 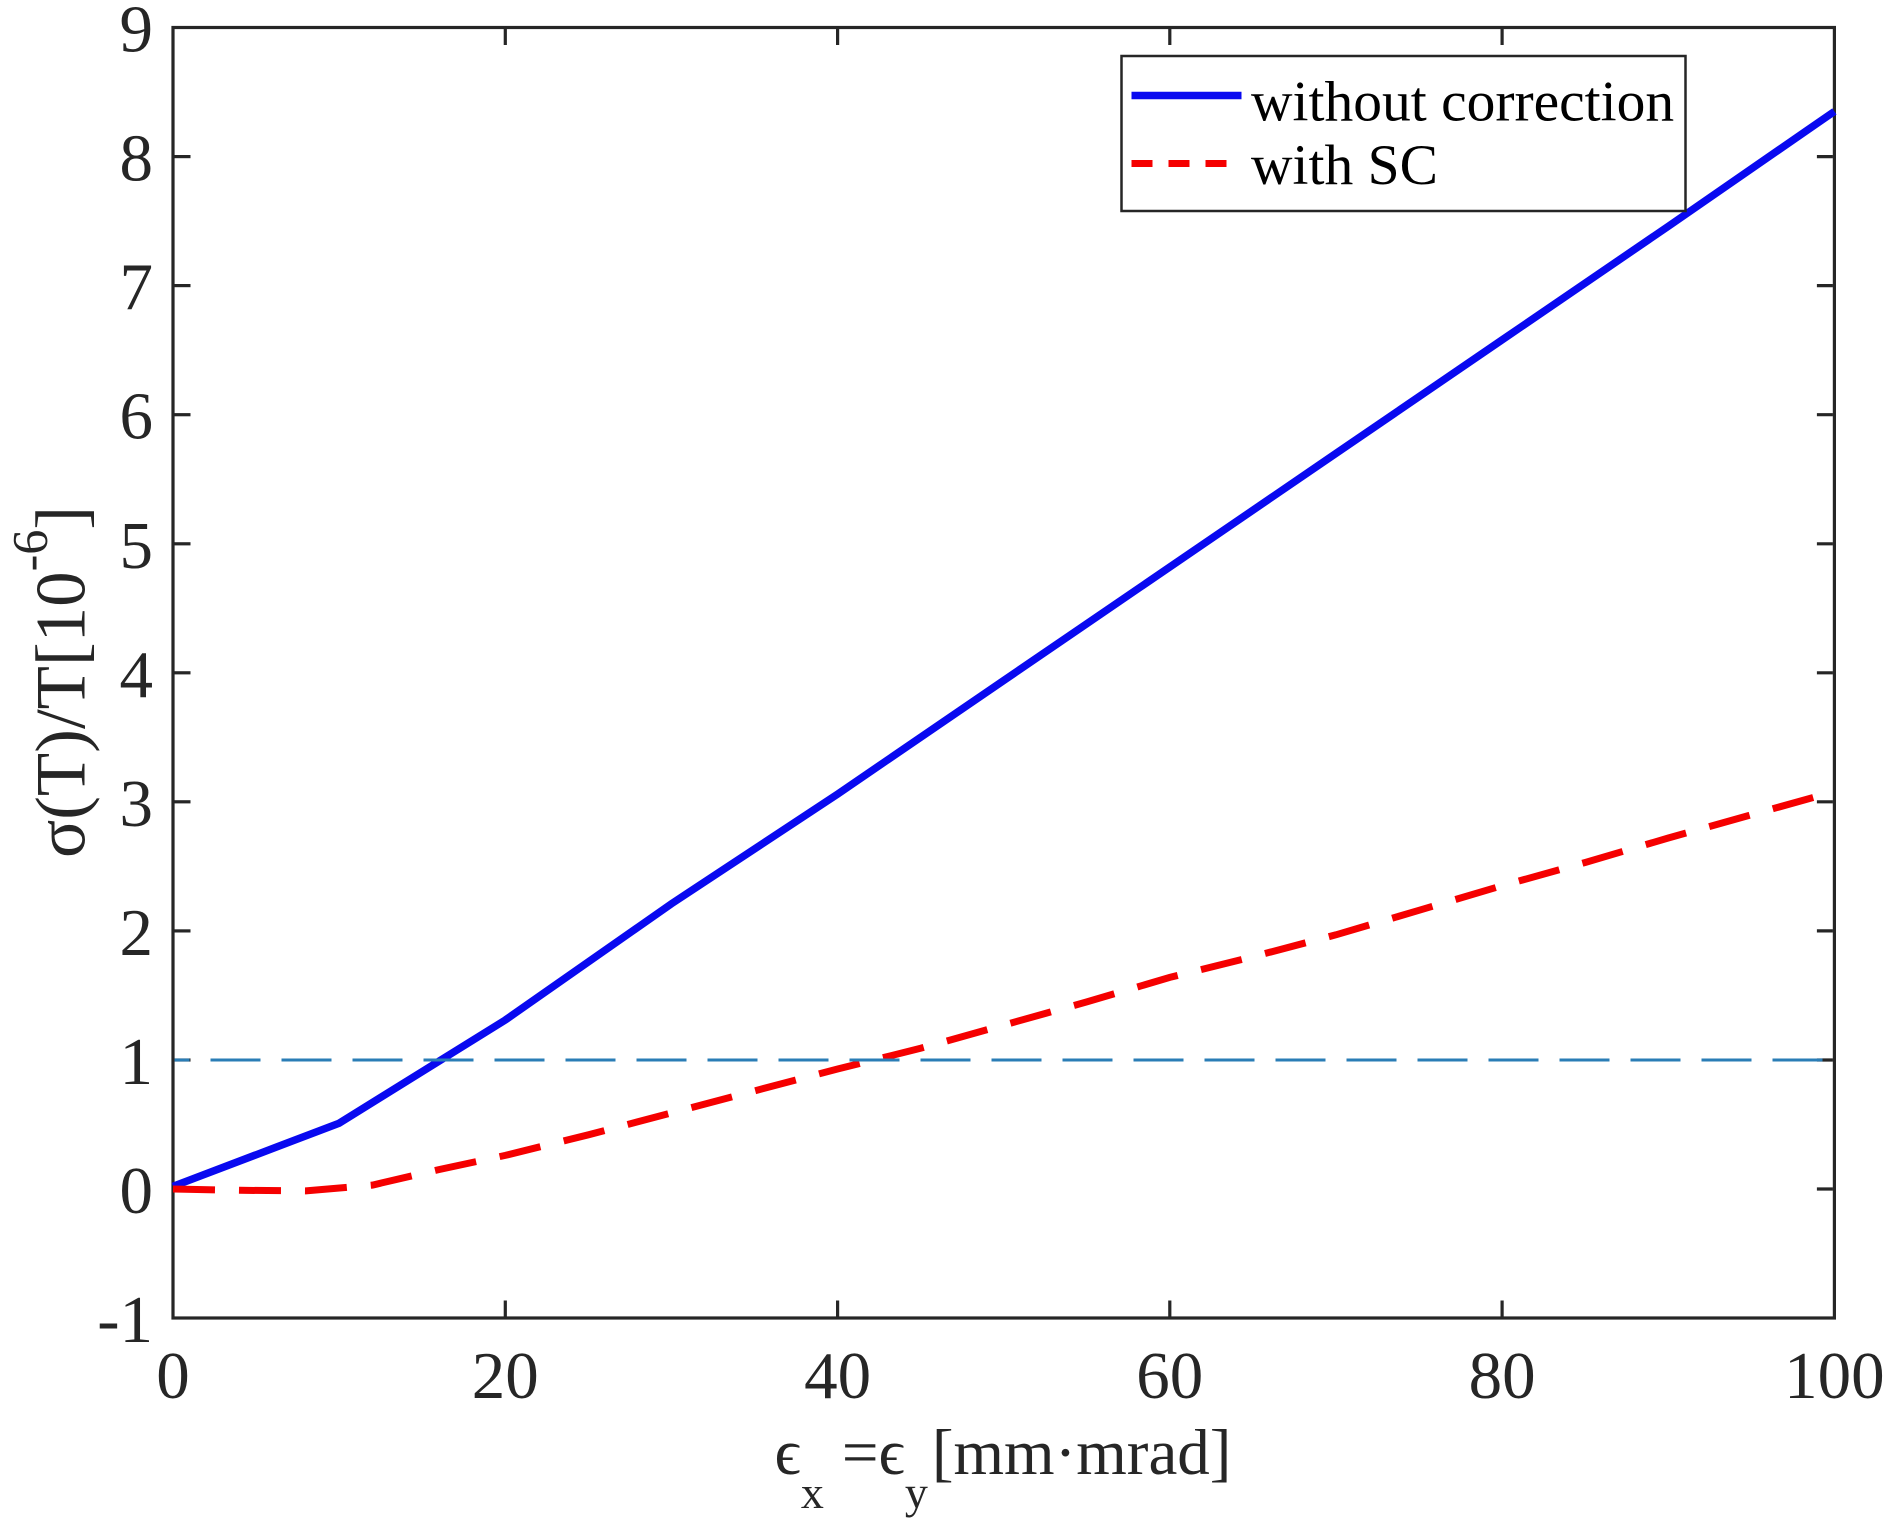 I want to click on svg-text: 100, so click(x=1834, y=1376).